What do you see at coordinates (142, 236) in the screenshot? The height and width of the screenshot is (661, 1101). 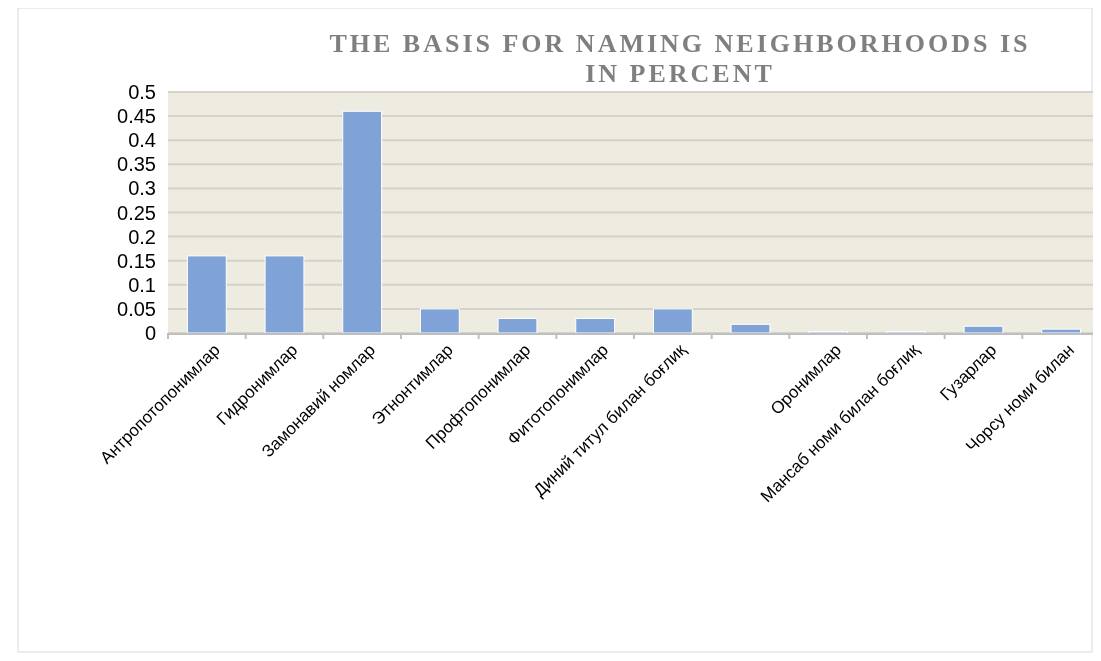 I see `y-tick-label: 0.2` at bounding box center [142, 236].